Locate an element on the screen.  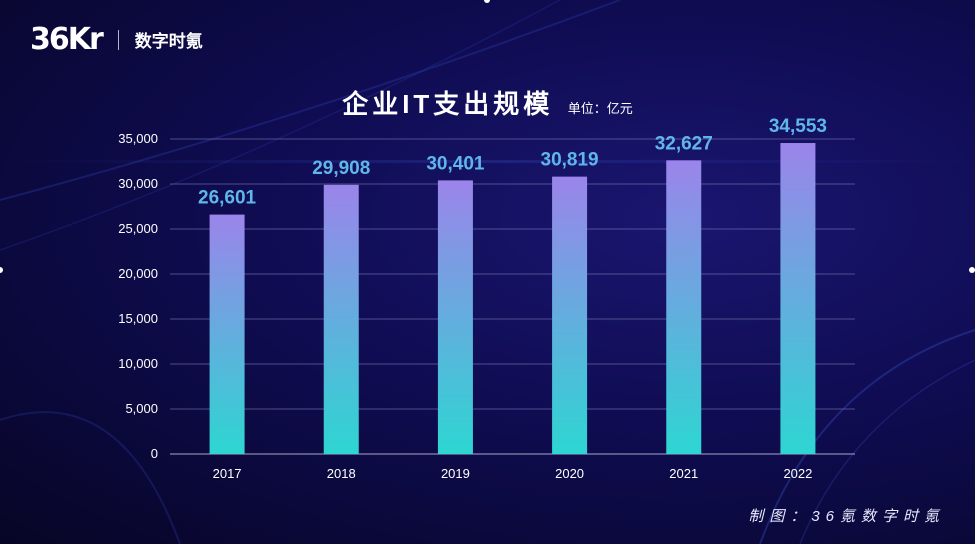
bar-value-label: 30,819 is located at coordinates (570, 160).